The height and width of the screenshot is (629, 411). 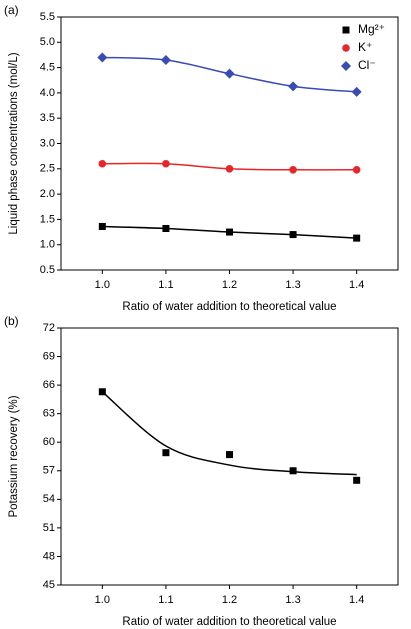 I want to click on y-tick-label: 45, so click(x=49, y=585).